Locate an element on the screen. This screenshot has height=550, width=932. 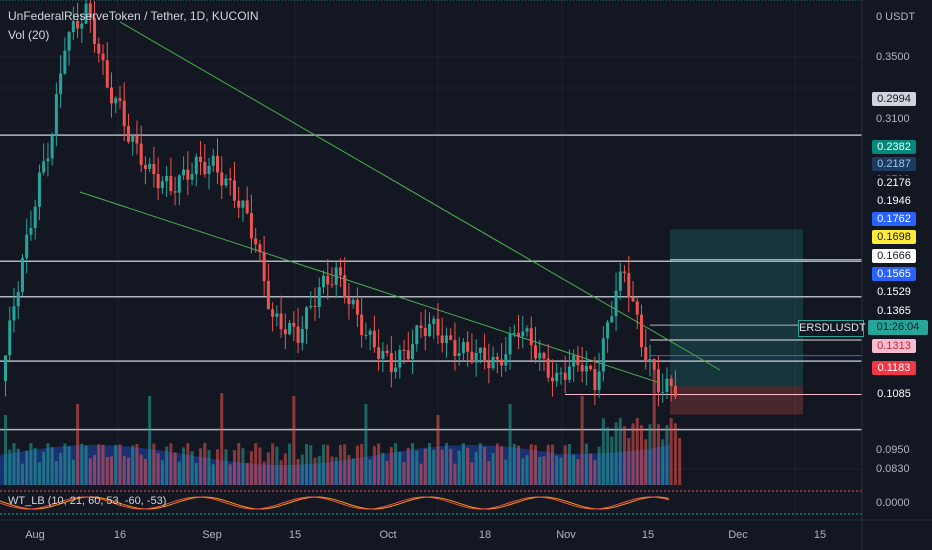
symbol-tag: ERSDLUSDT is located at coordinates (832, 328).